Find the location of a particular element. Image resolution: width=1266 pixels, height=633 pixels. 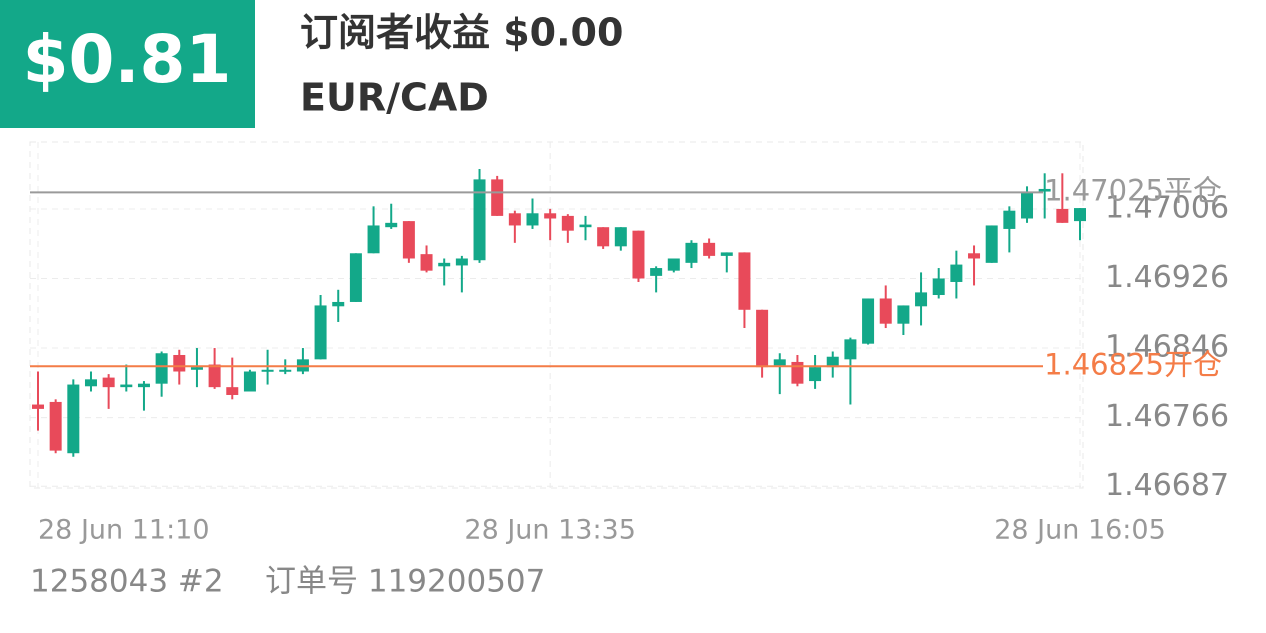

price-line-label: 1.47025平仓 is located at coordinates (1133, 190).